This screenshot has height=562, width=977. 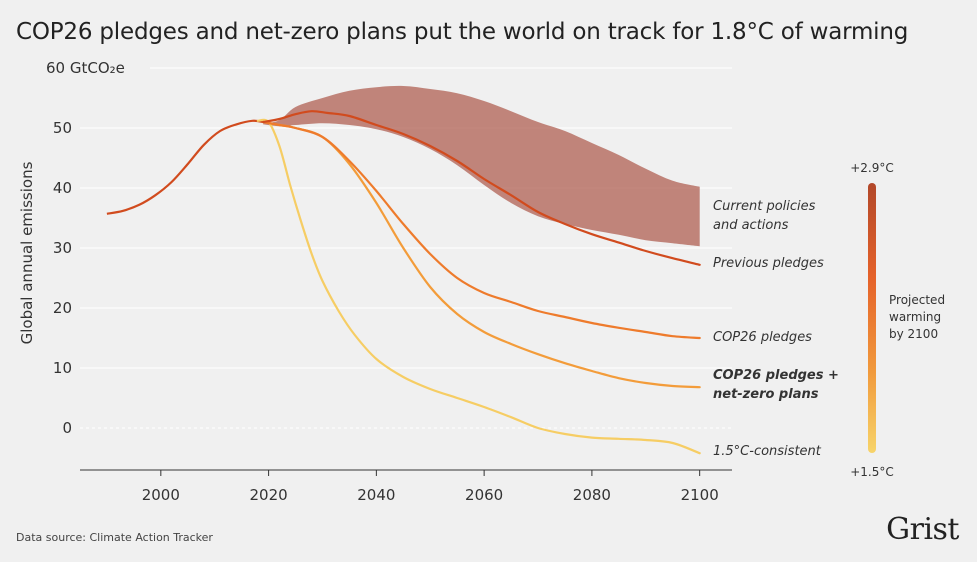 What do you see at coordinates (592, 495) in the screenshot?
I see `x-tick-label: 2080` at bounding box center [592, 495].